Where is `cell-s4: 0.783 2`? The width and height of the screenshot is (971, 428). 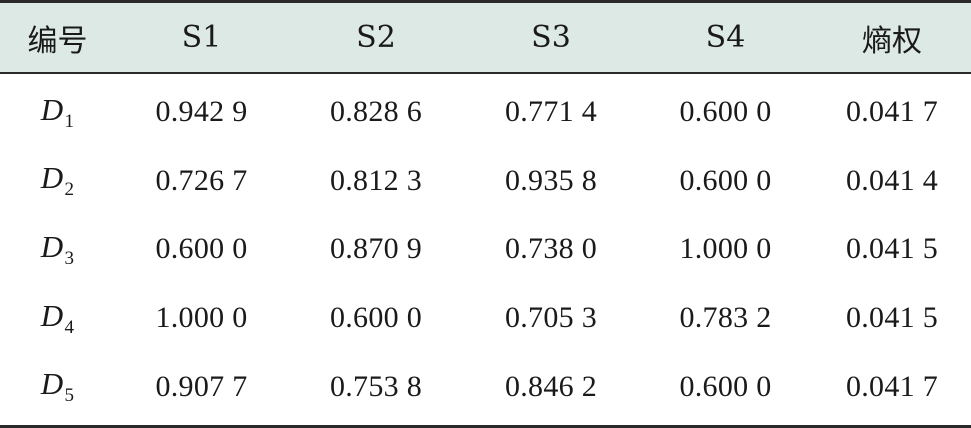
cell-s4: 0.783 2 is located at coordinates (725, 318).